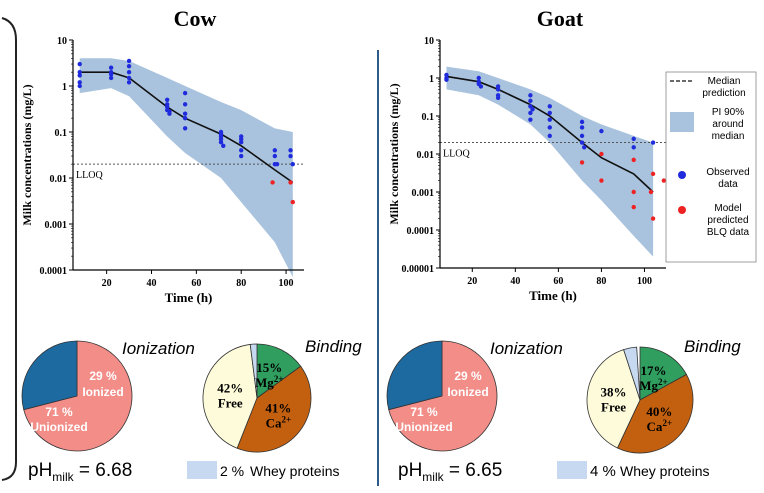 The height and width of the screenshot is (493, 764). What do you see at coordinates (62, 41) in the screenshot?
I see `cow-y-tick-label: 10` at bounding box center [62, 41].